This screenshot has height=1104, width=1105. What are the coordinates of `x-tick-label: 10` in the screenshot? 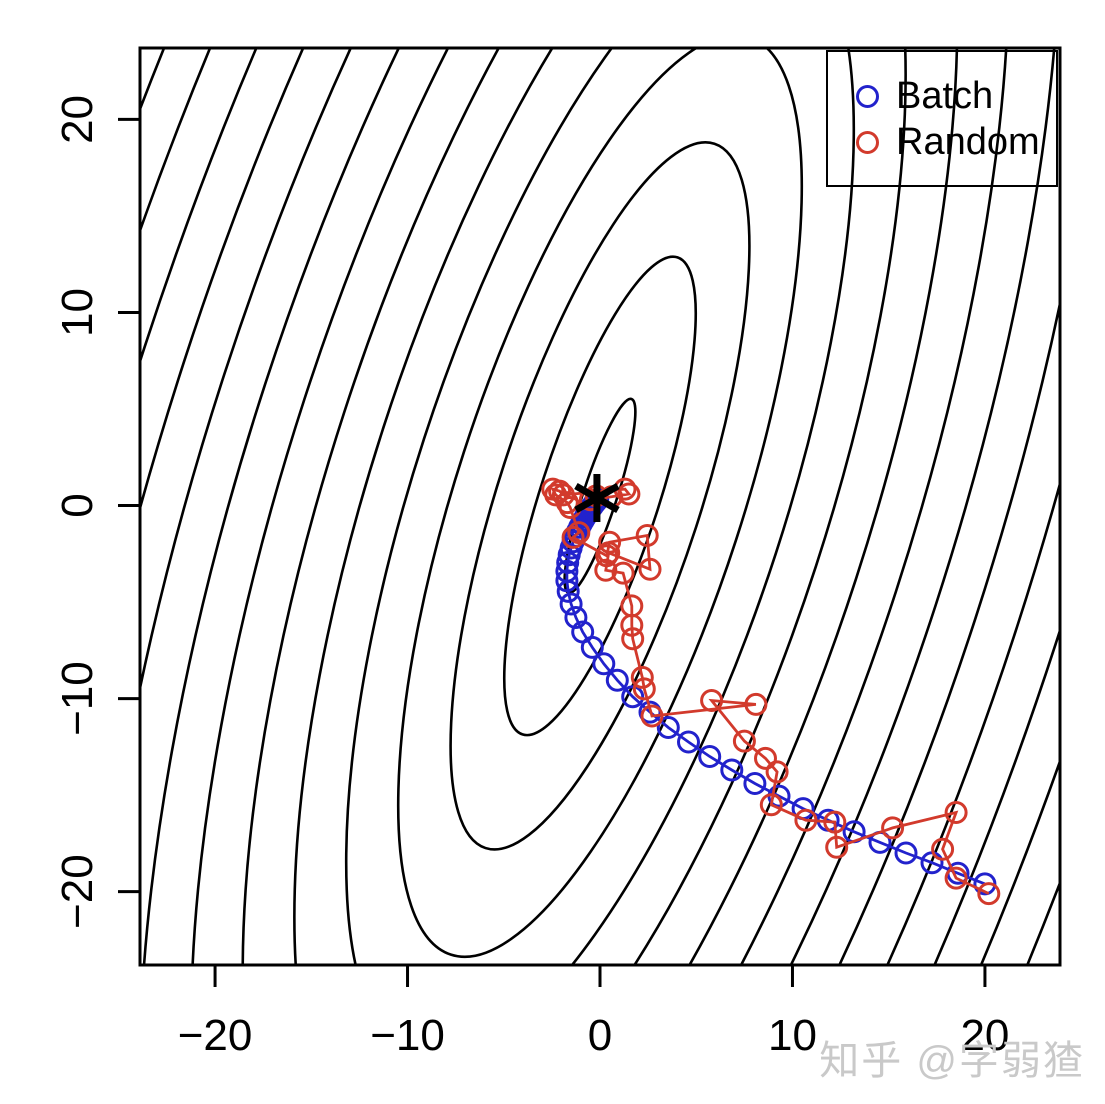 It's located at (792, 1035).